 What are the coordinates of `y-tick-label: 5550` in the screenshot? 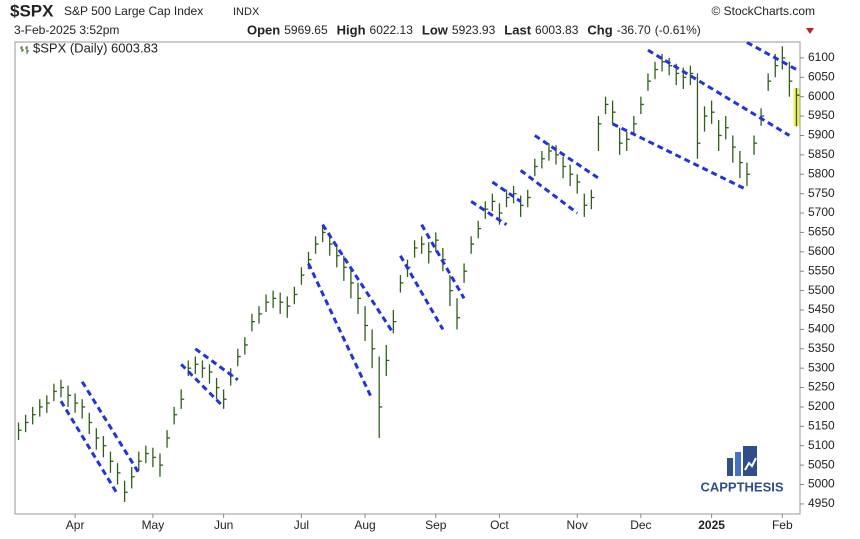 It's located at (821, 270).